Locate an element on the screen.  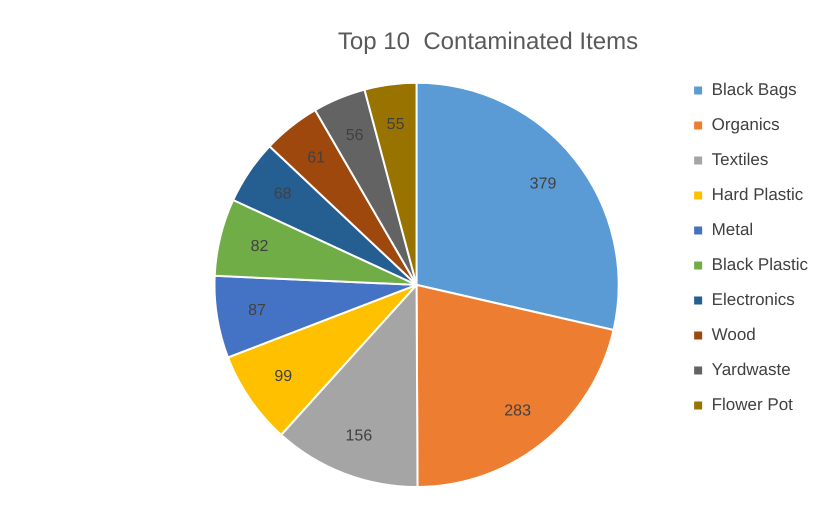
legend-label: Metal is located at coordinates (733, 230).